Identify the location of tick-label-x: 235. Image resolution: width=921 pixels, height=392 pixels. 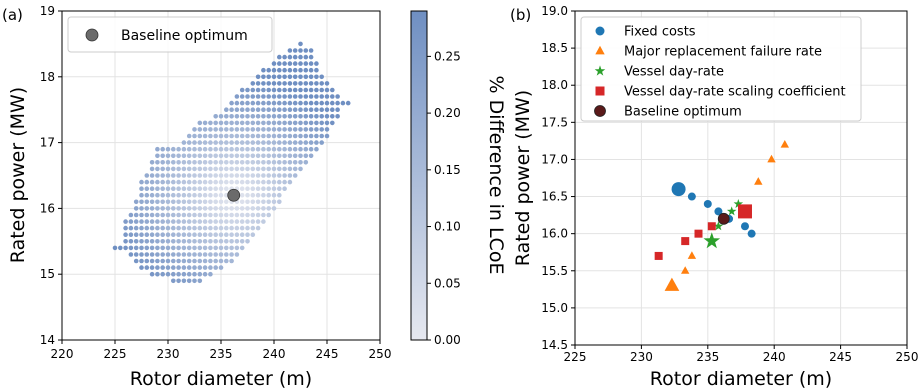
(707, 357).